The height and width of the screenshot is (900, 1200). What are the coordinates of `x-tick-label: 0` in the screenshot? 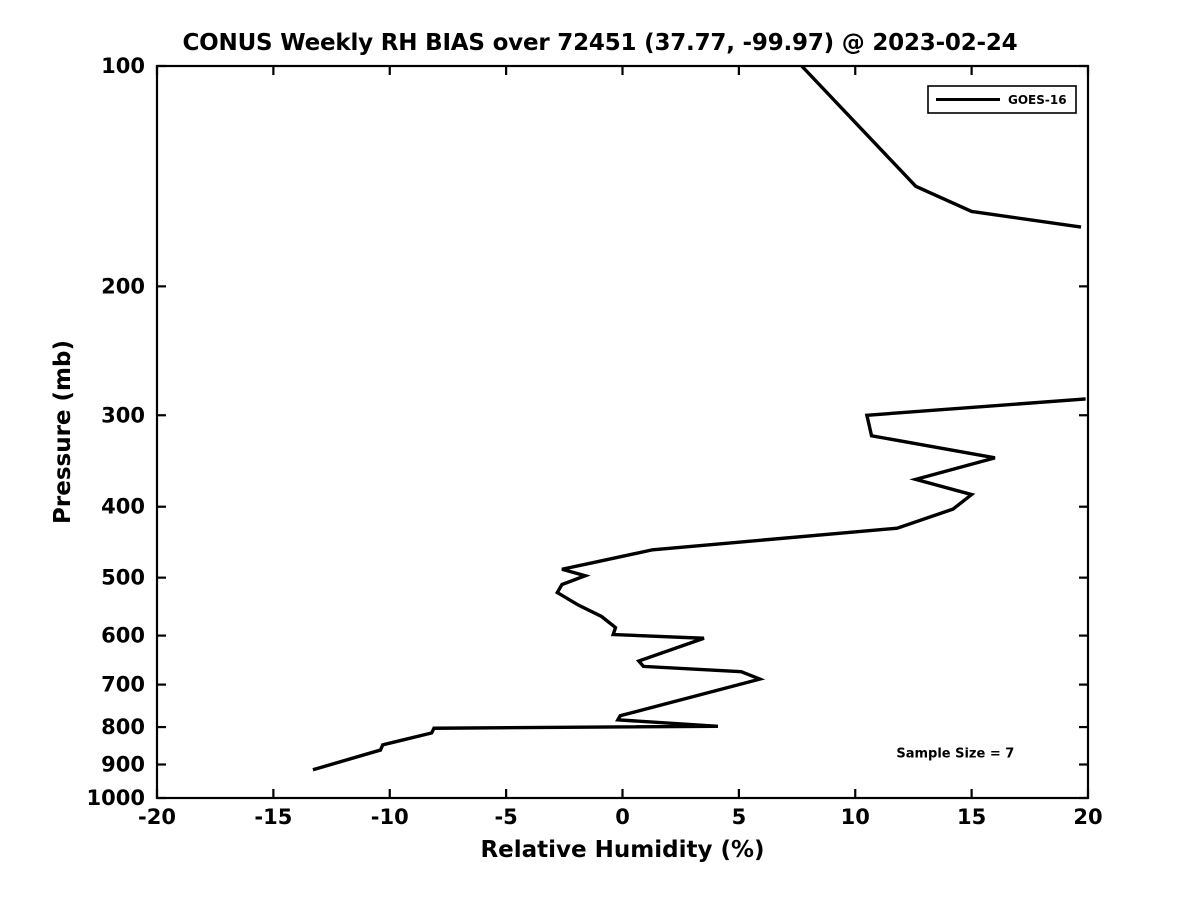 It's located at (622, 817).